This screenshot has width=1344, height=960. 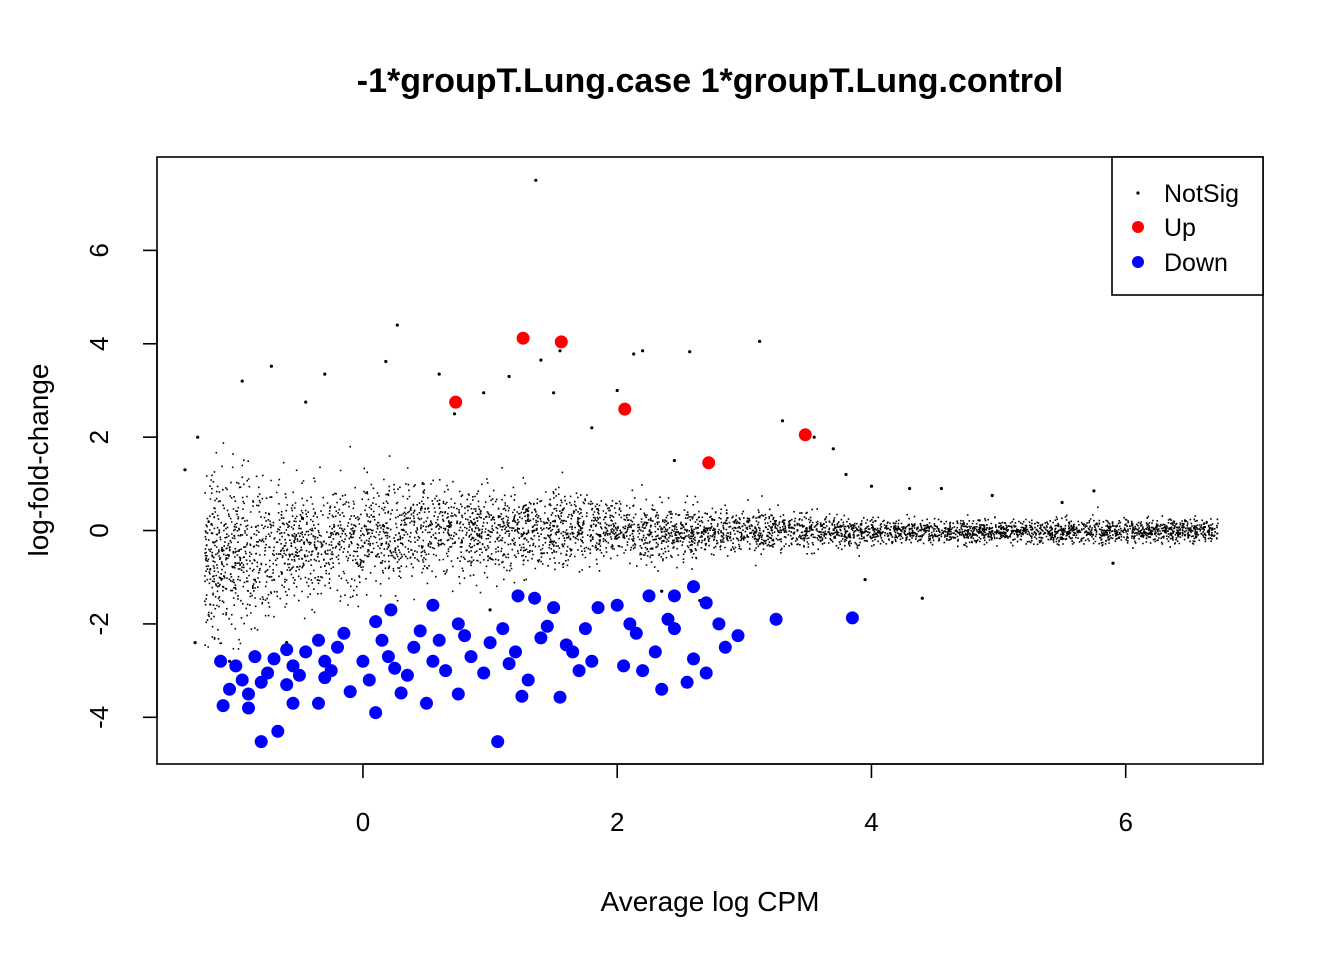 What do you see at coordinates (1180, 228) in the screenshot?
I see `legend-label-up: Up` at bounding box center [1180, 228].